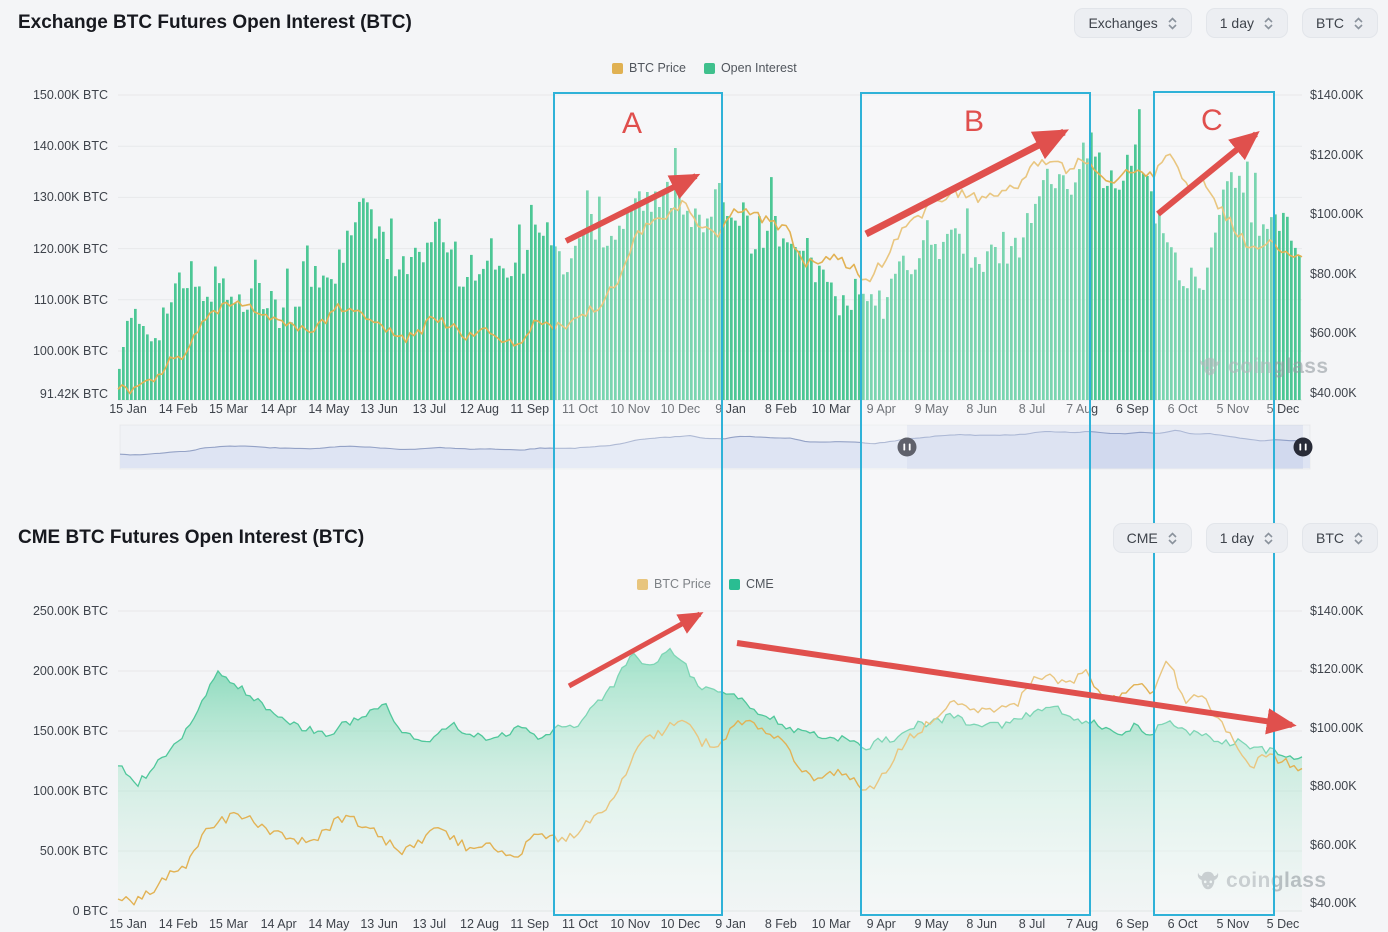  Describe the element at coordinates (215, 22) in the screenshot. I see `page-title: Exchange BTC Futures Open Interest (BTC)` at that location.